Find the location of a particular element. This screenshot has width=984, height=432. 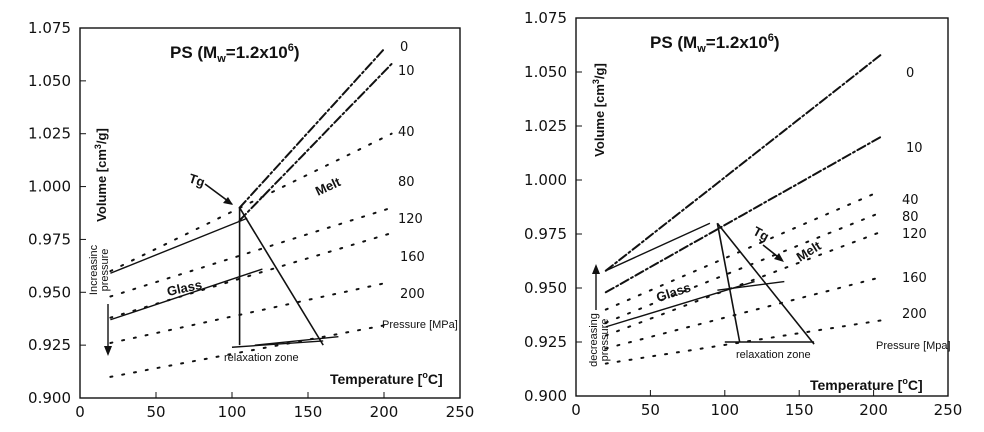

pressure-arrowhead-down is located at coordinates (108, 351).